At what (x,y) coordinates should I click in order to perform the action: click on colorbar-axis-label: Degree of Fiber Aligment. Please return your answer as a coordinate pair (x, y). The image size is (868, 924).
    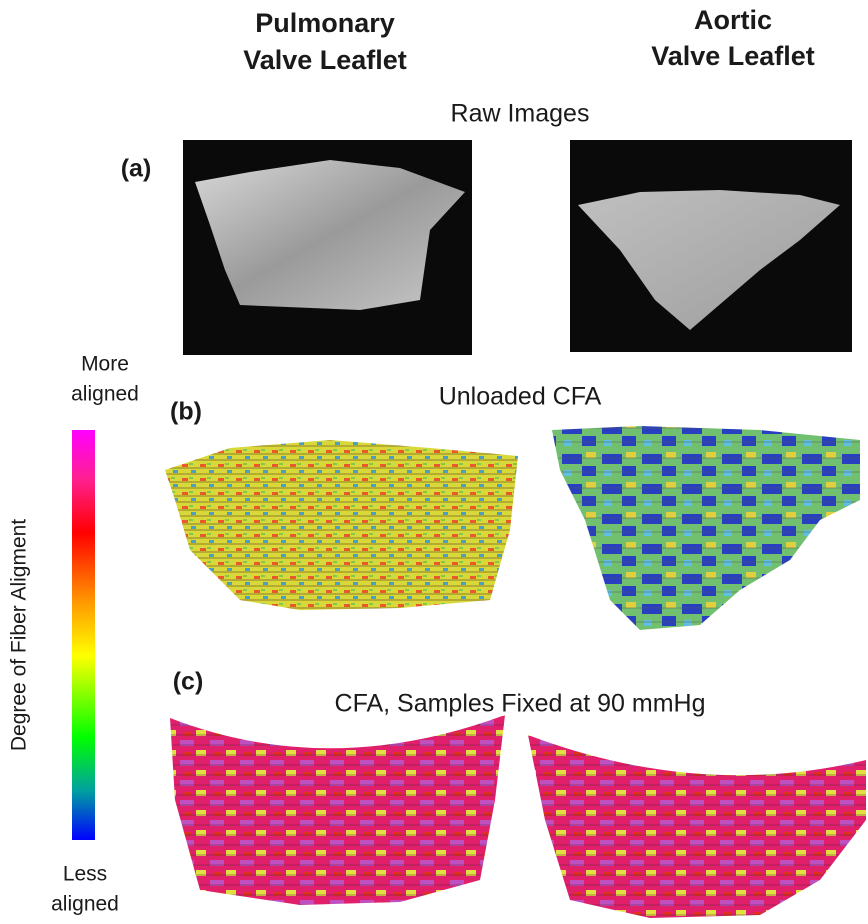
    Looking at the image, I should click on (19, 635).